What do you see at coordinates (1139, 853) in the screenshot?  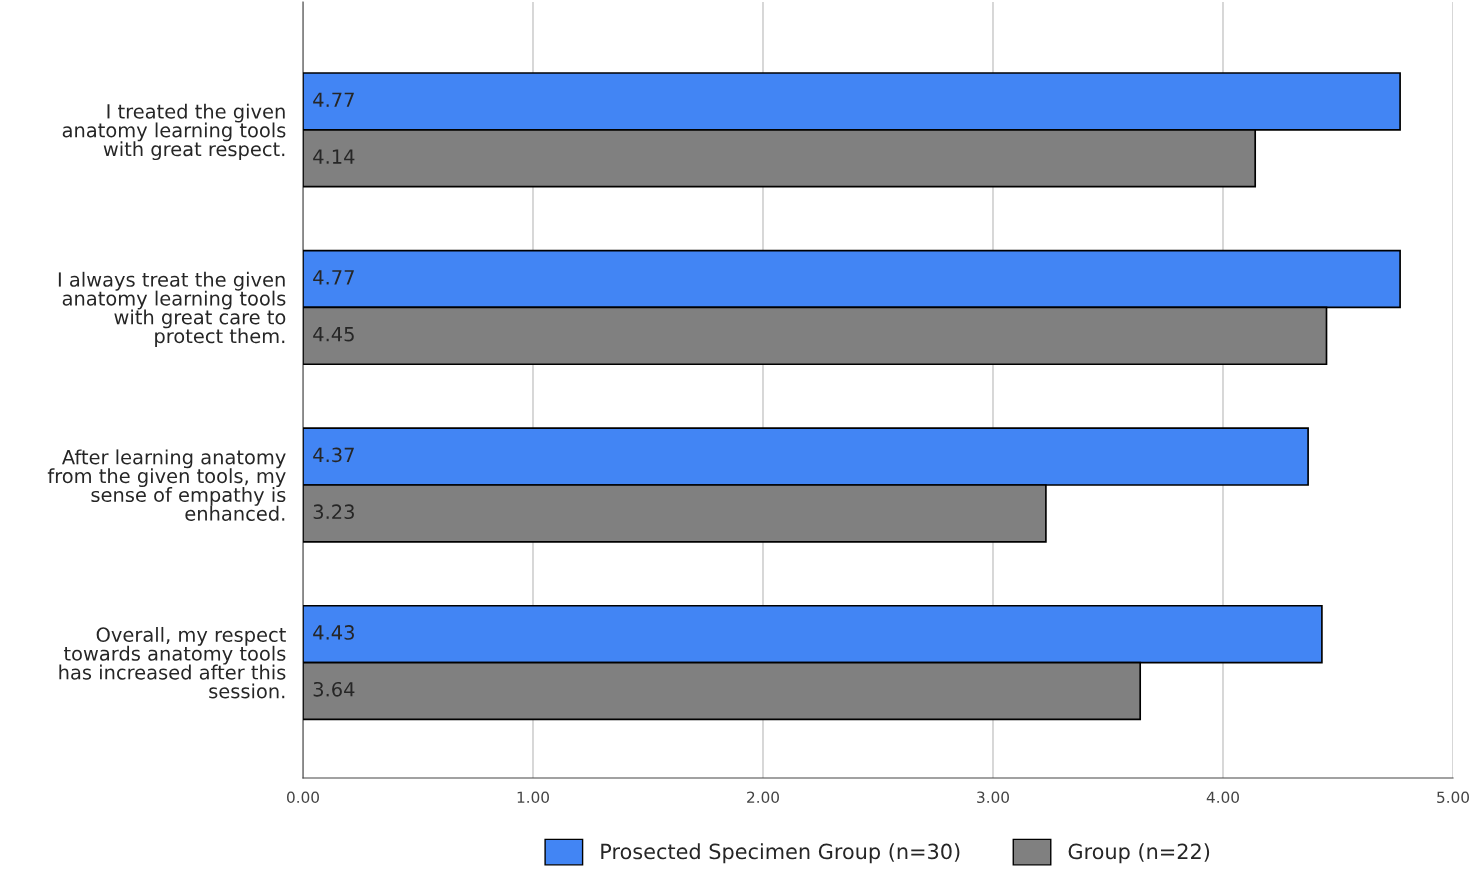 I see `legend-label: Group (n=22)` at bounding box center [1139, 853].